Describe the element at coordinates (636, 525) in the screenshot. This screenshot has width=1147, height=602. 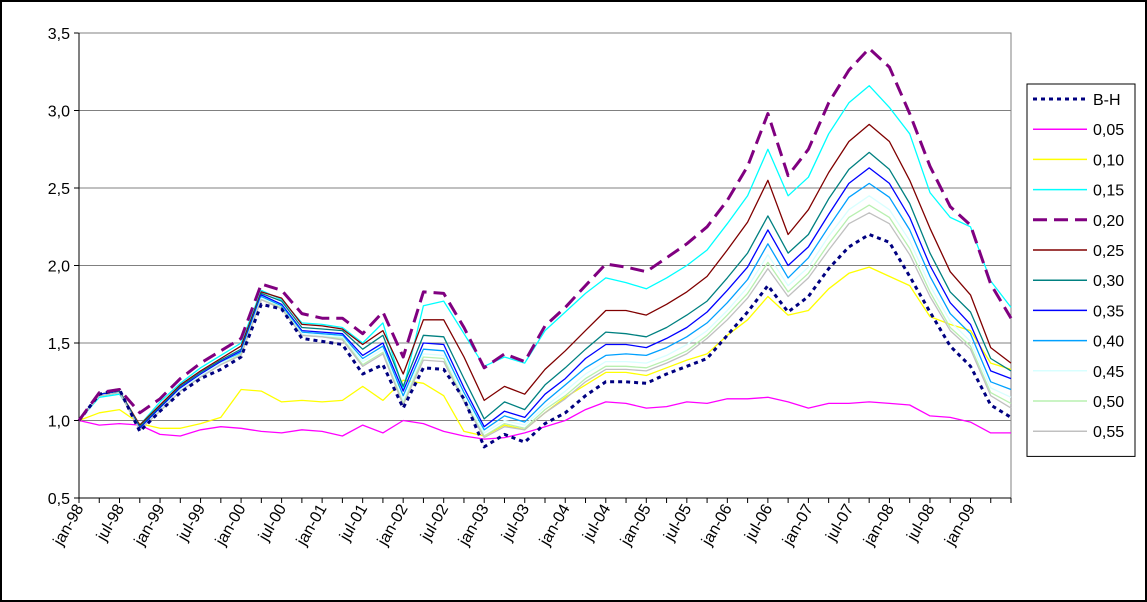
I see `x-tick-label: jan-05` at that location.